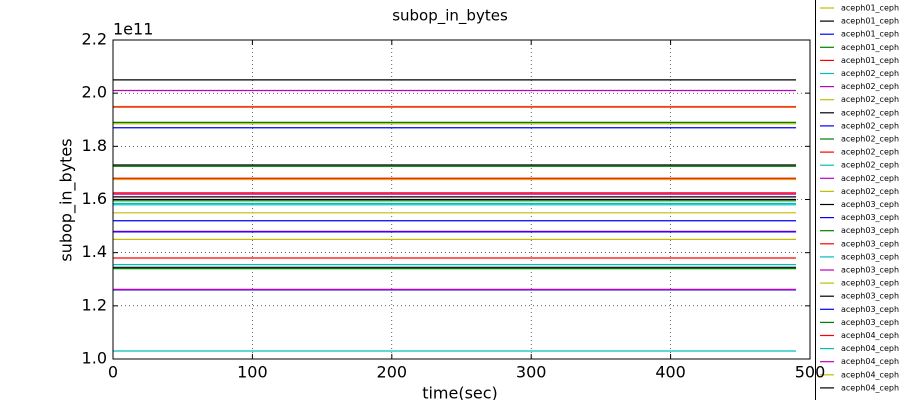 This screenshot has width=900, height=400. What do you see at coordinates (94, 198) in the screenshot?
I see `y-tick-label: 1.6` at bounding box center [94, 198].